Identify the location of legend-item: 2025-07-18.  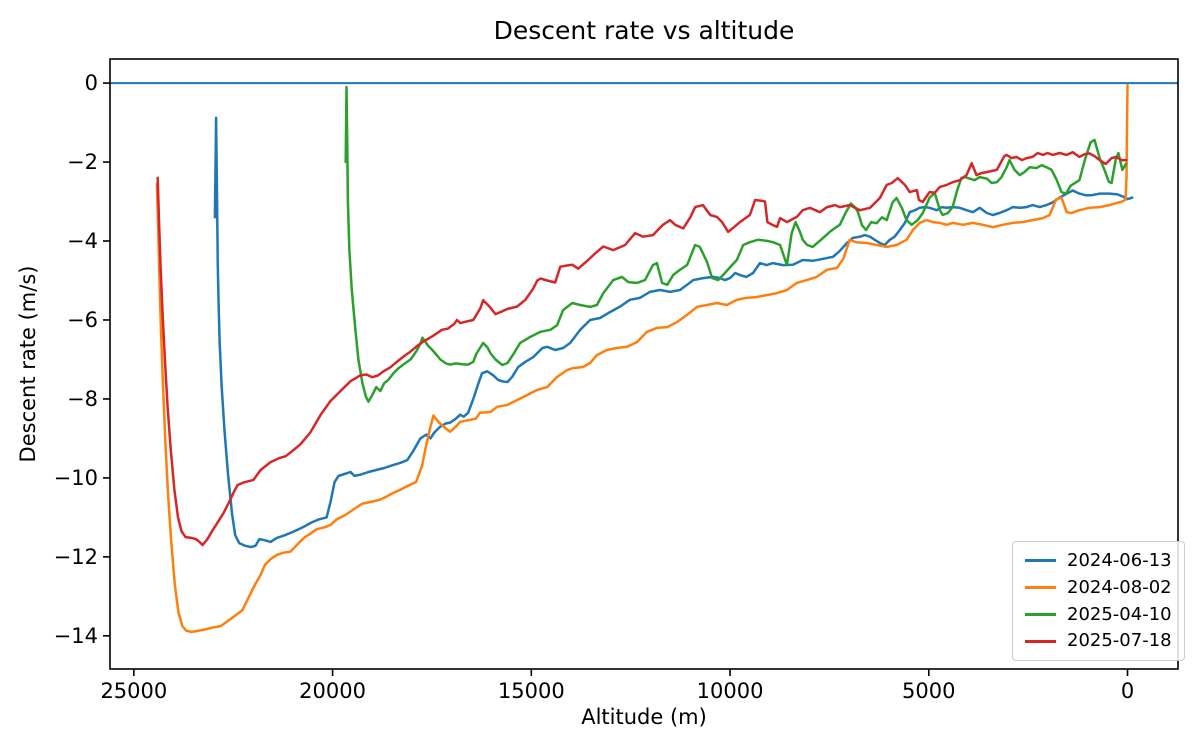
(1098, 641).